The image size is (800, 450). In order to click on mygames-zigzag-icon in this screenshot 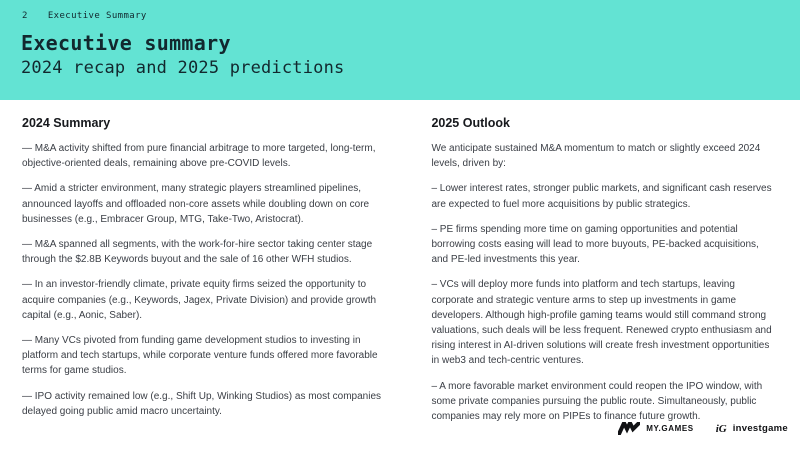, I will do `click(629, 428)`.